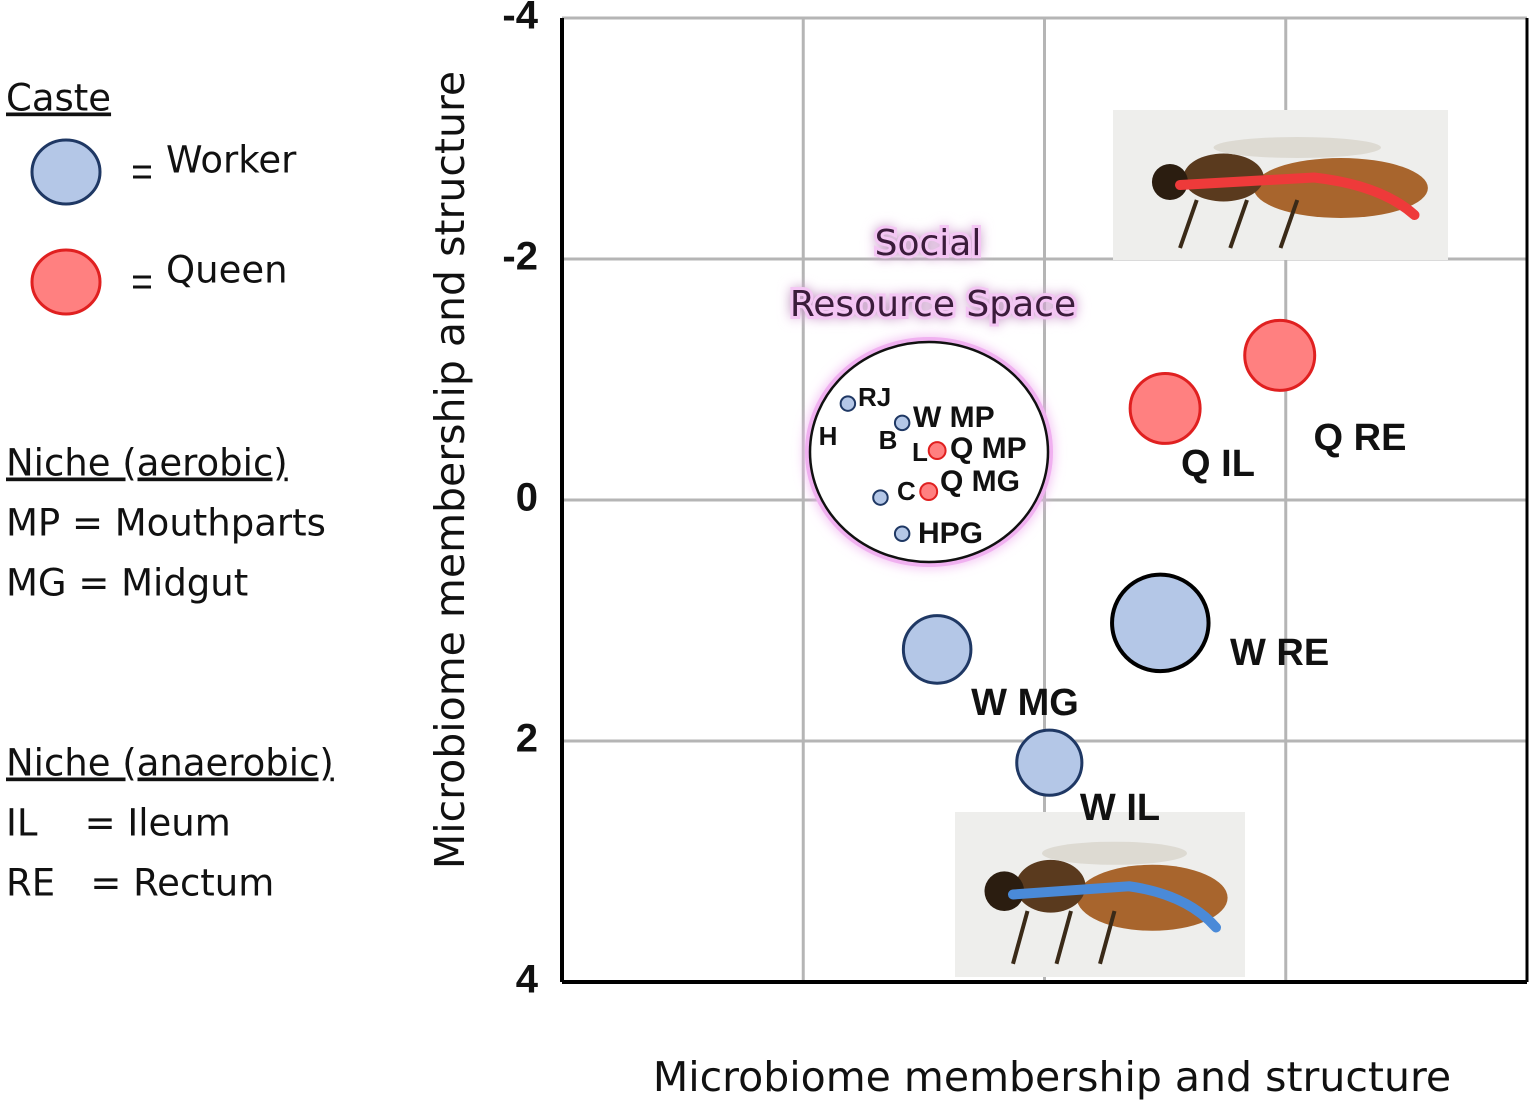 The height and width of the screenshot is (1112, 1535). Describe the element at coordinates (140, 883) in the screenshot. I see `note-line: RE = Rectum` at that location.